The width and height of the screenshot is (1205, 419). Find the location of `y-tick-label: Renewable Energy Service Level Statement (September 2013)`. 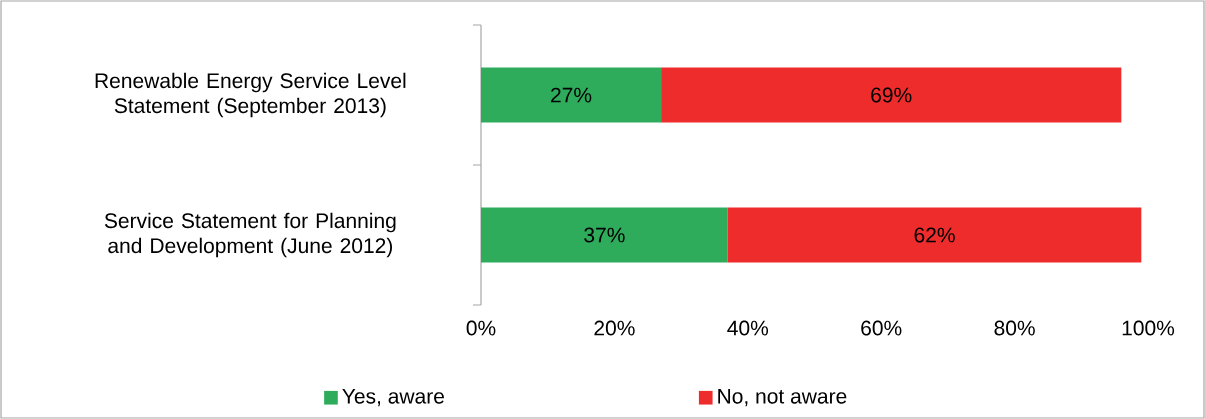

y-tick-label: Renewable Energy Service Level Statement (September 2013) is located at coordinates (250, 95).